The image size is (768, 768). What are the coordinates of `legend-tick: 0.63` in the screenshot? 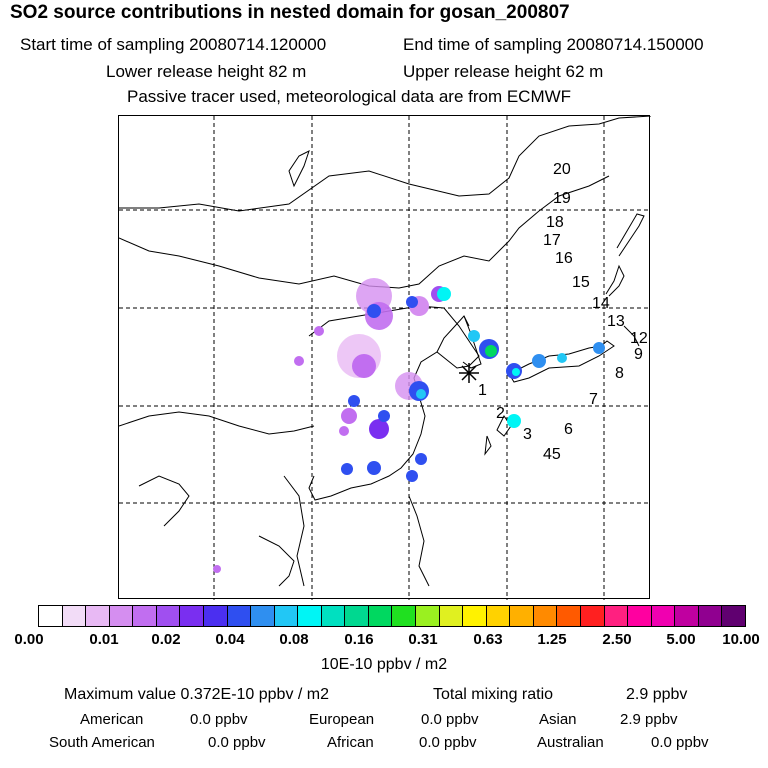 It's located at (488, 639).